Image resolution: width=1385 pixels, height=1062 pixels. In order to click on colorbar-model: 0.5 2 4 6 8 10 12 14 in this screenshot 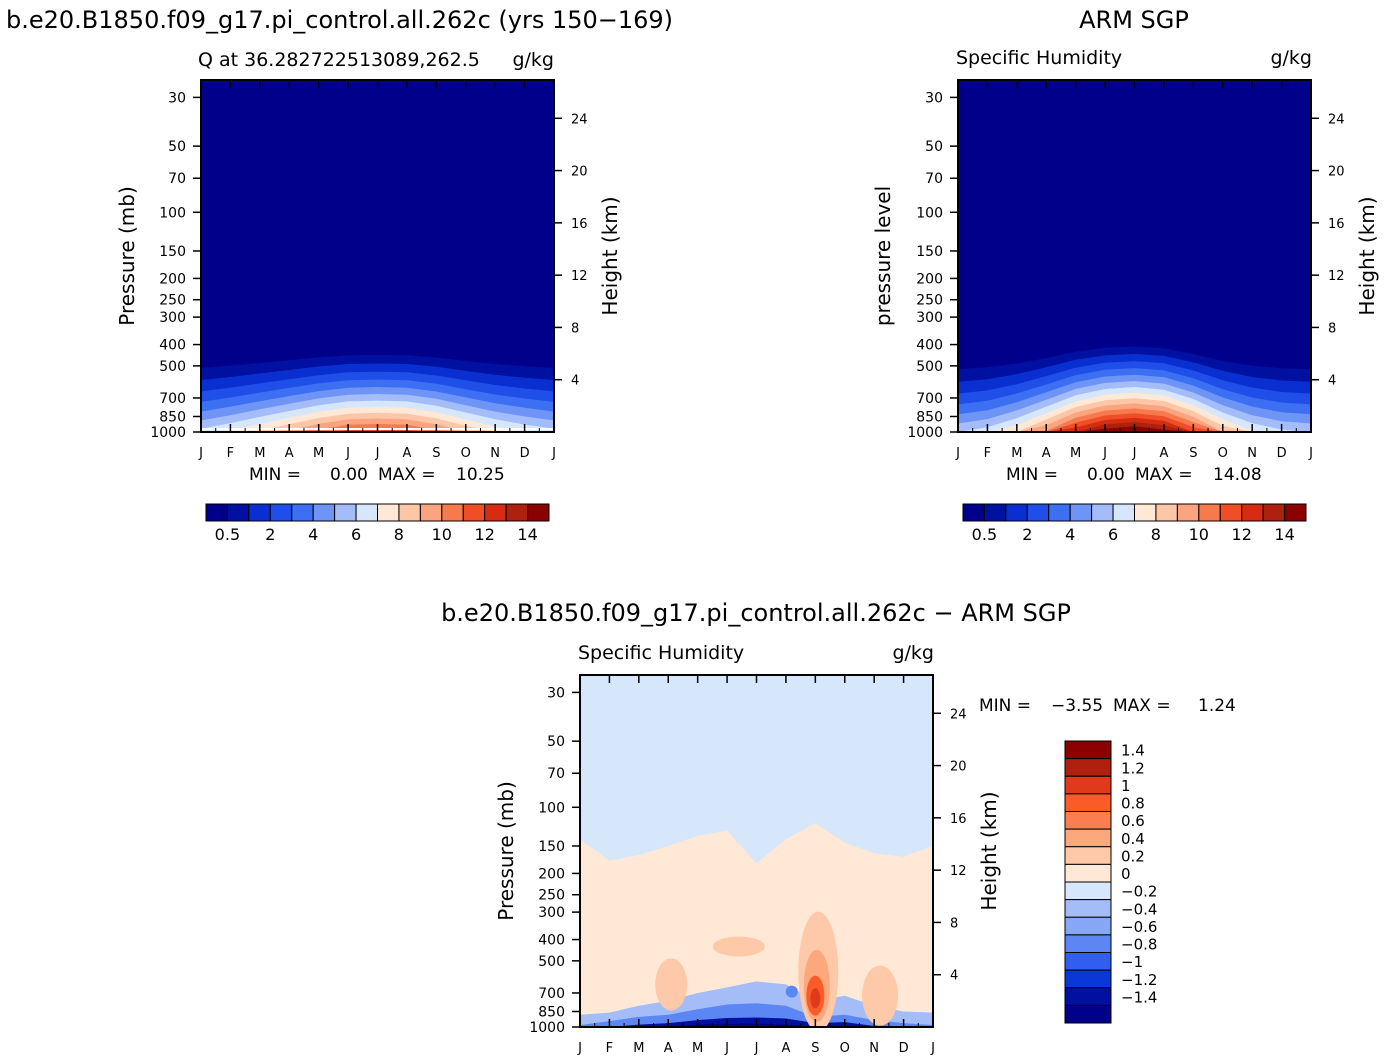, I will do `click(377, 523)`.